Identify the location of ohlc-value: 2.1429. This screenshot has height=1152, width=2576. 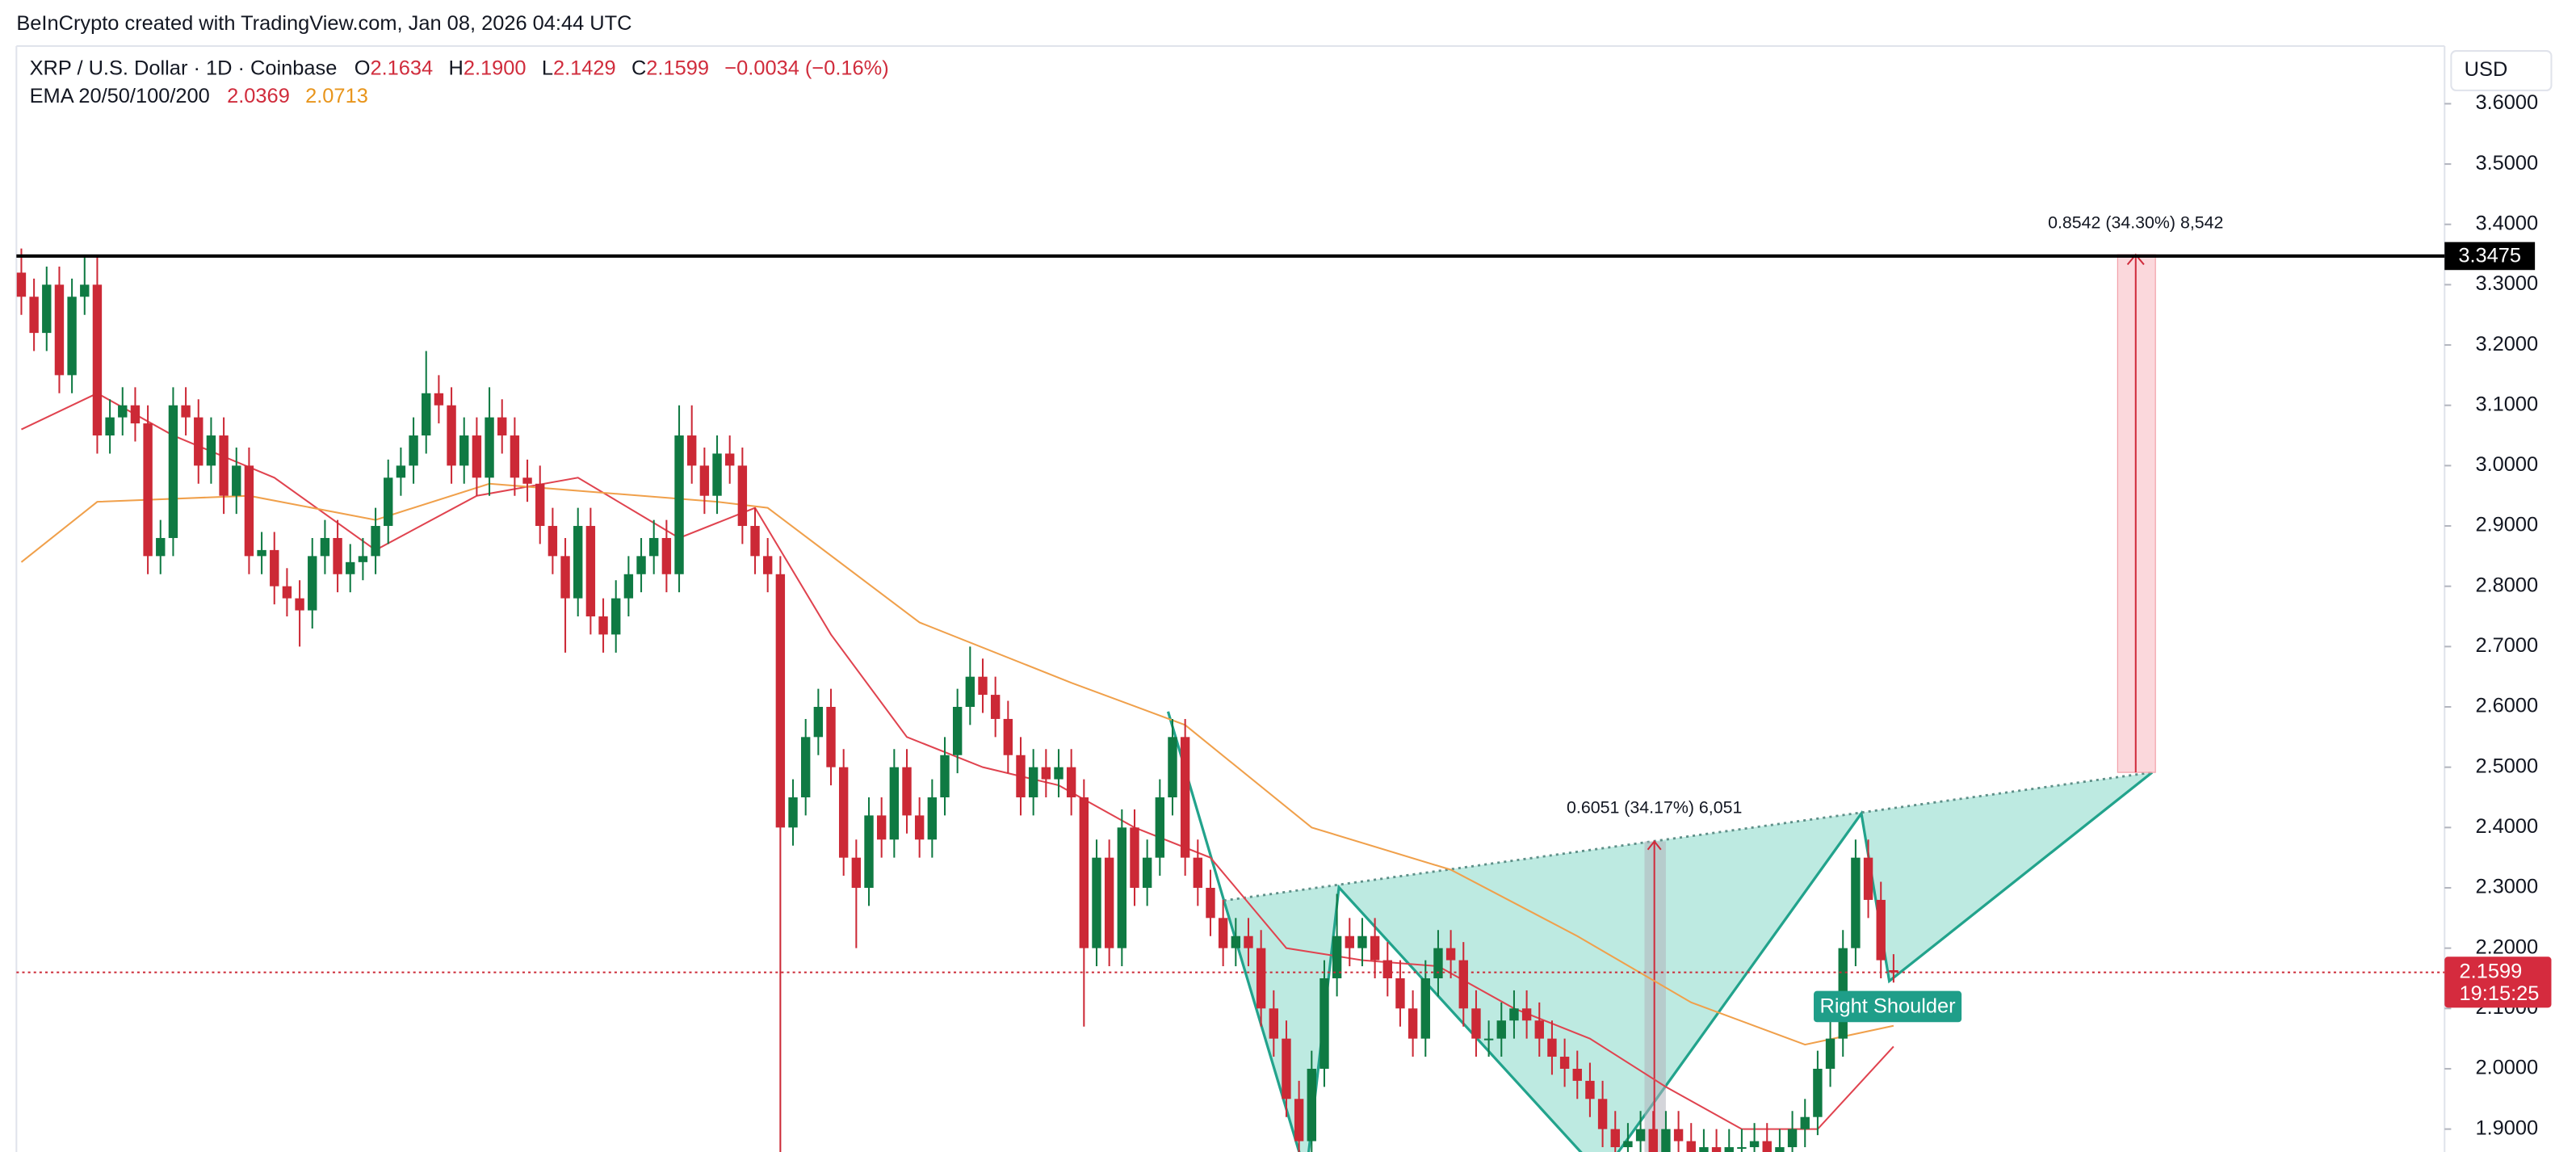
(584, 68).